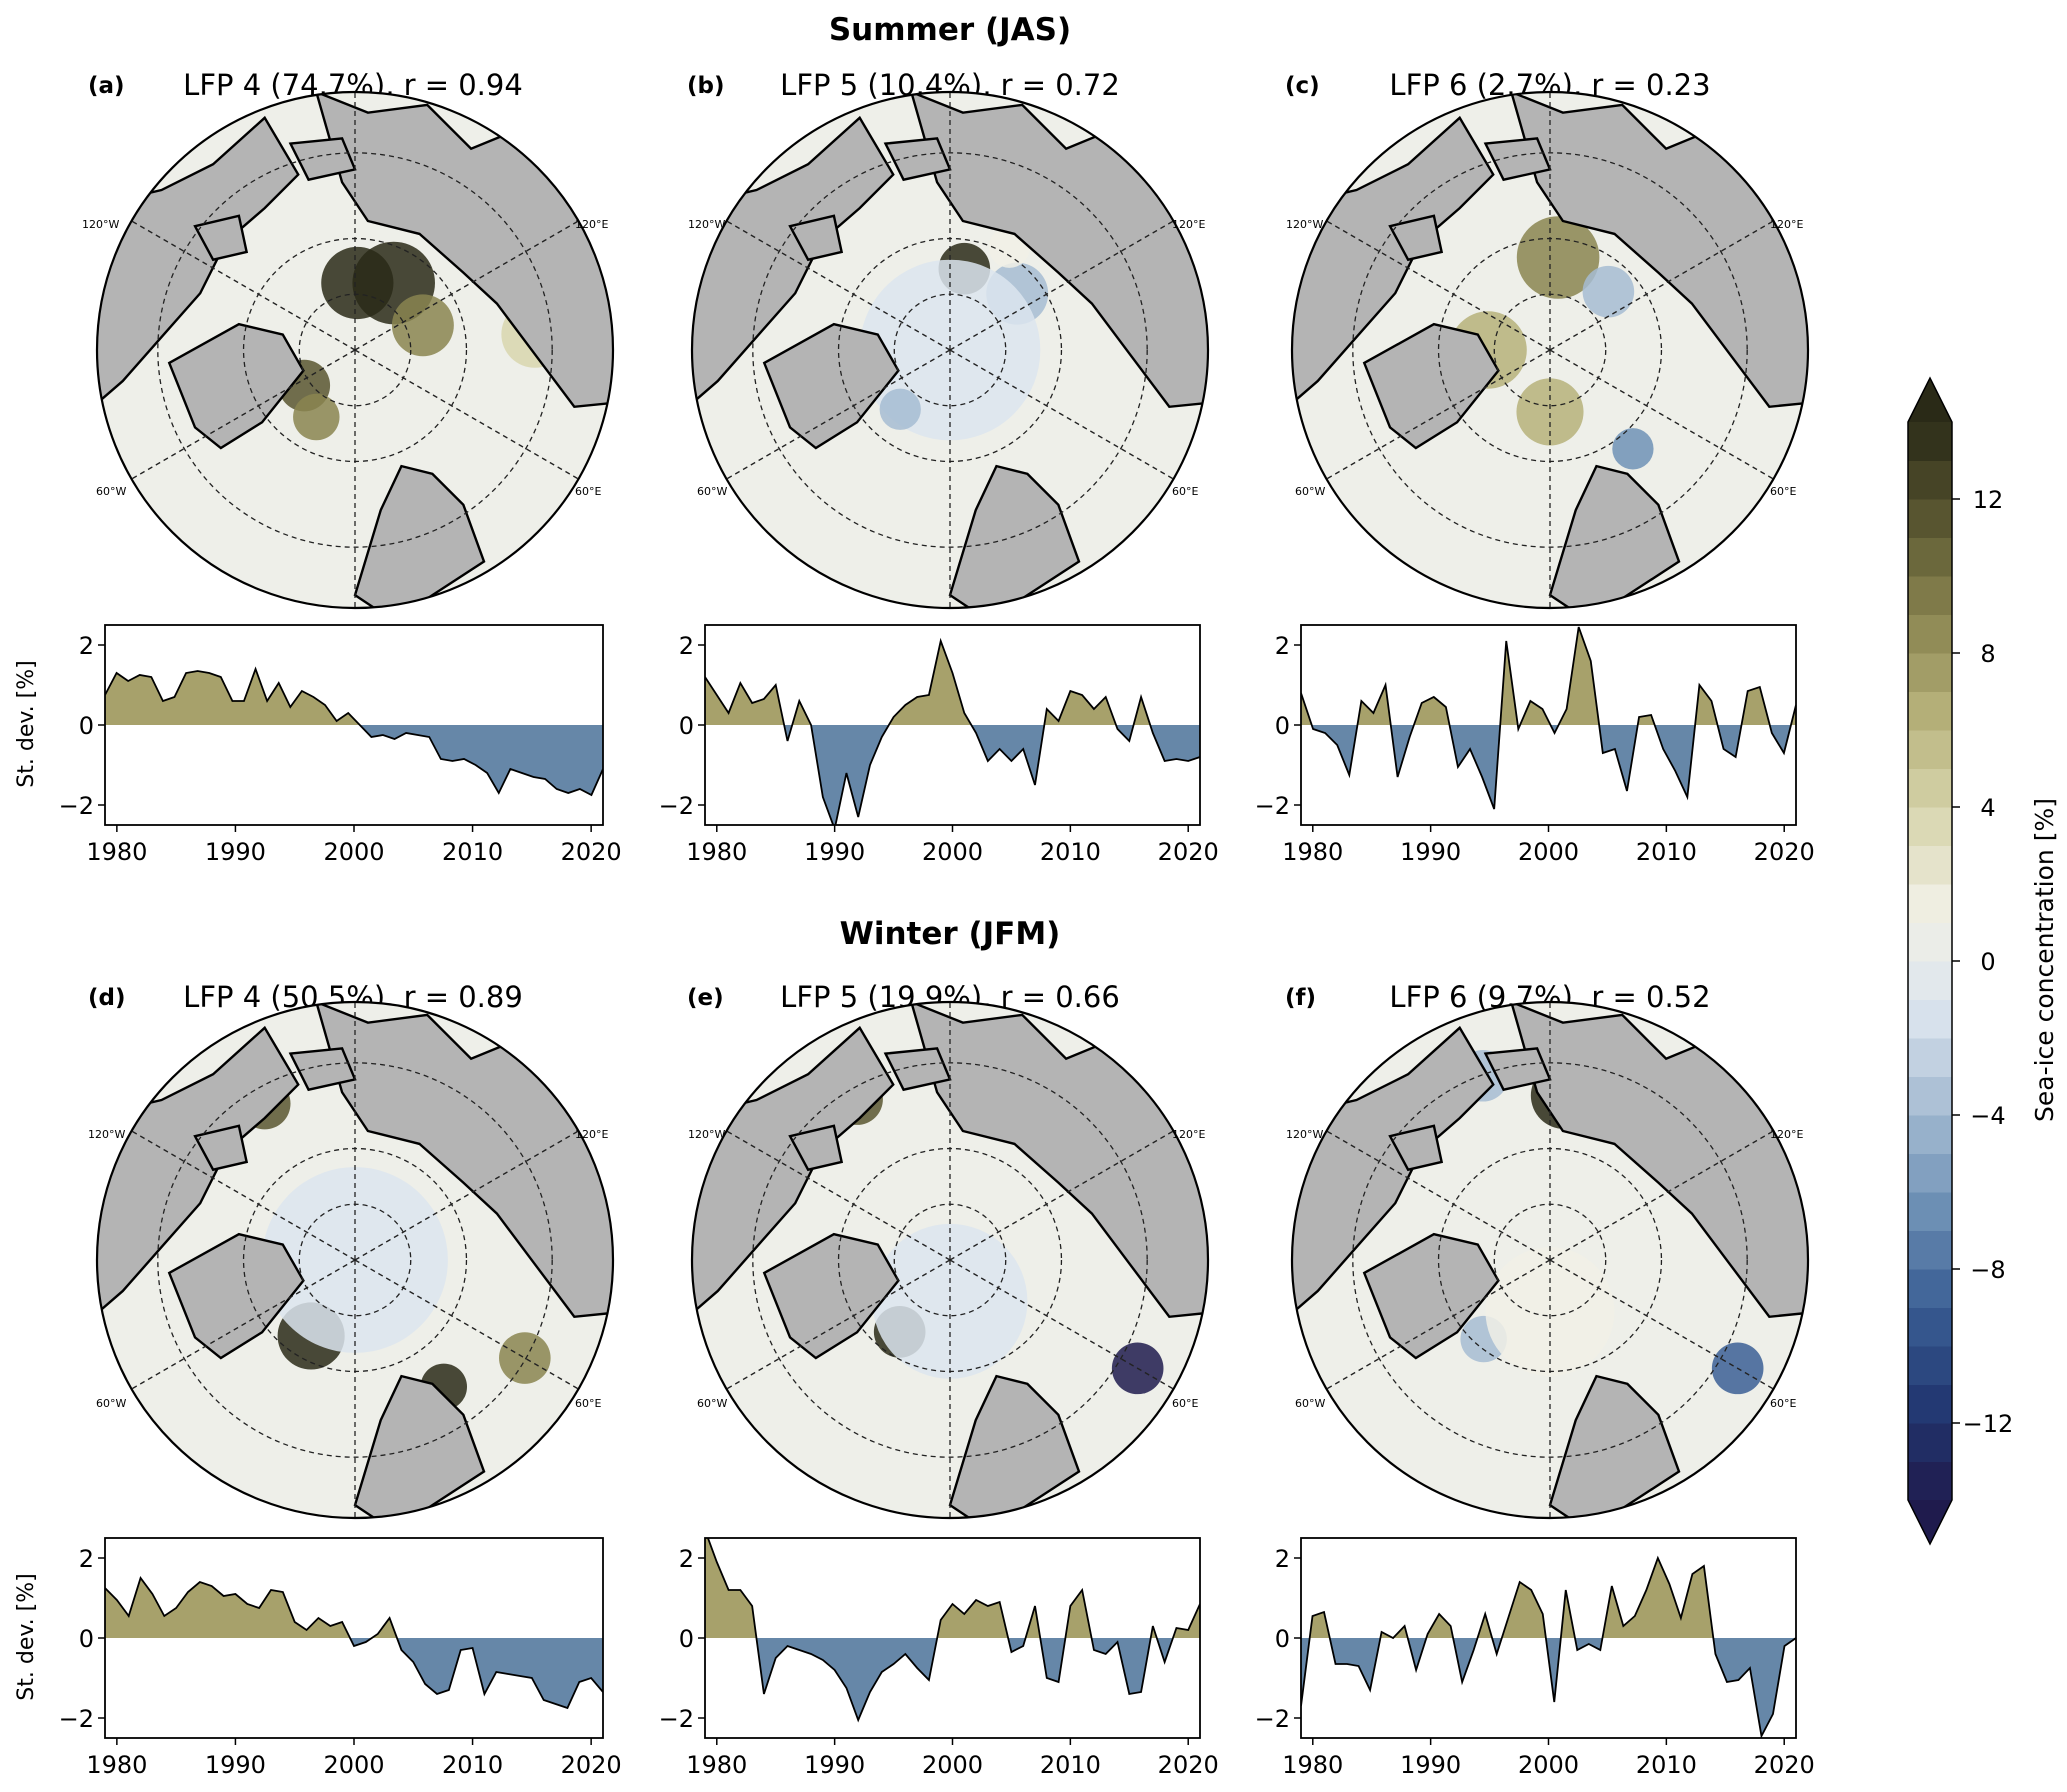 Image resolution: width=2067 pixels, height=1792 pixels. I want to click on map-labels-a: 120°W 120°E 60°W 60°E, so click(345, 358).